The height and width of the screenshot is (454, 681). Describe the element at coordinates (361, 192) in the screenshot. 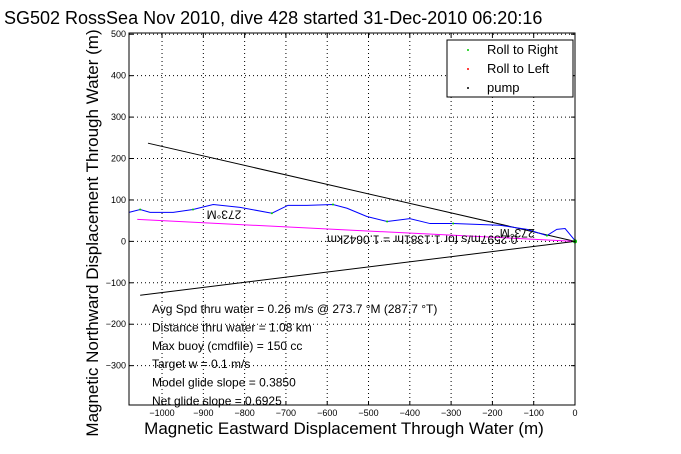

I see `series-line-upper-bound` at that location.